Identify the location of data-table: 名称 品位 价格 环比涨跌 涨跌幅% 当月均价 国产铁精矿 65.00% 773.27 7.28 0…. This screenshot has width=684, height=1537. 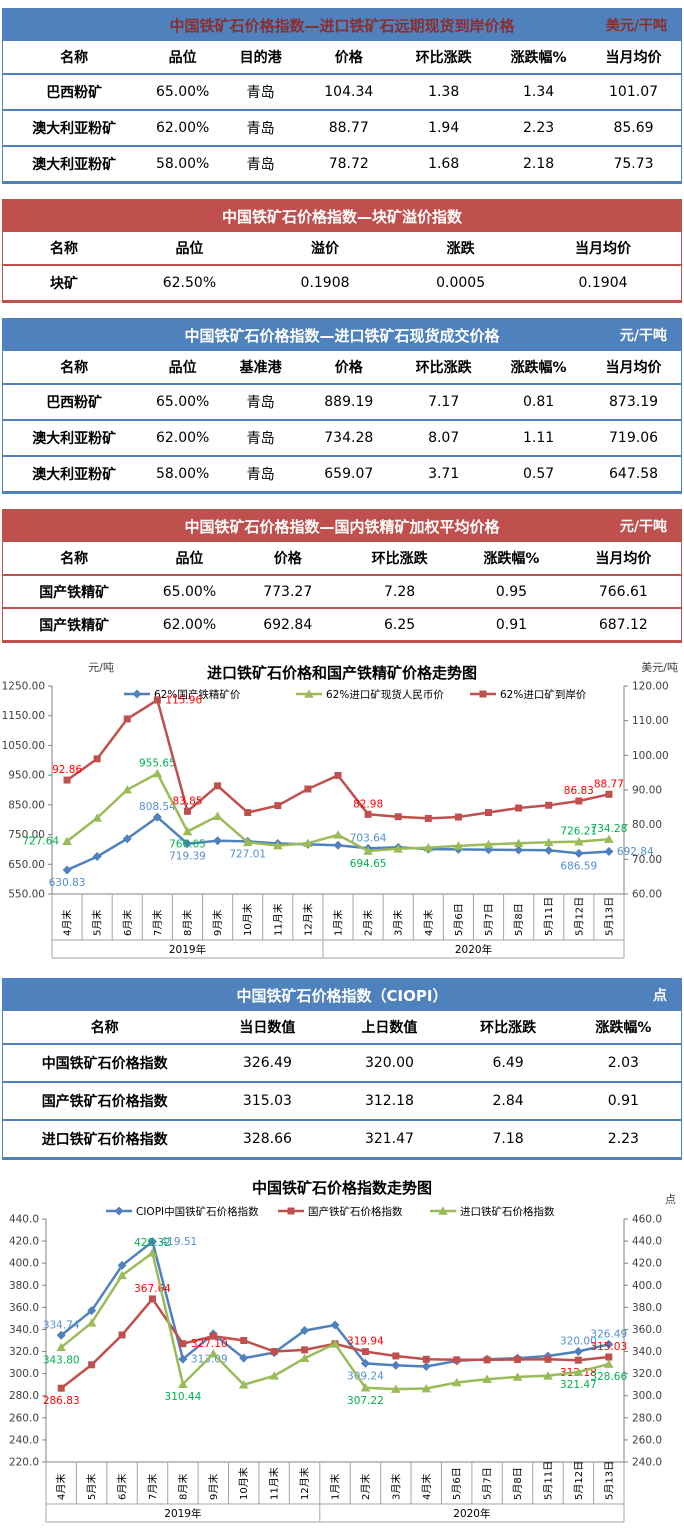
(342, 591).